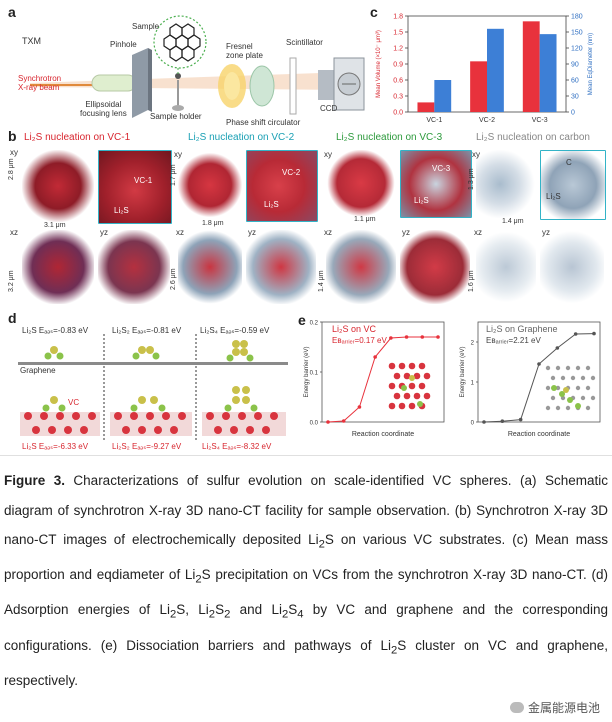 The height and width of the screenshot is (722, 612). I want to click on y2-axis-label: Mean EqDiameter (nm), so click(591, 64).